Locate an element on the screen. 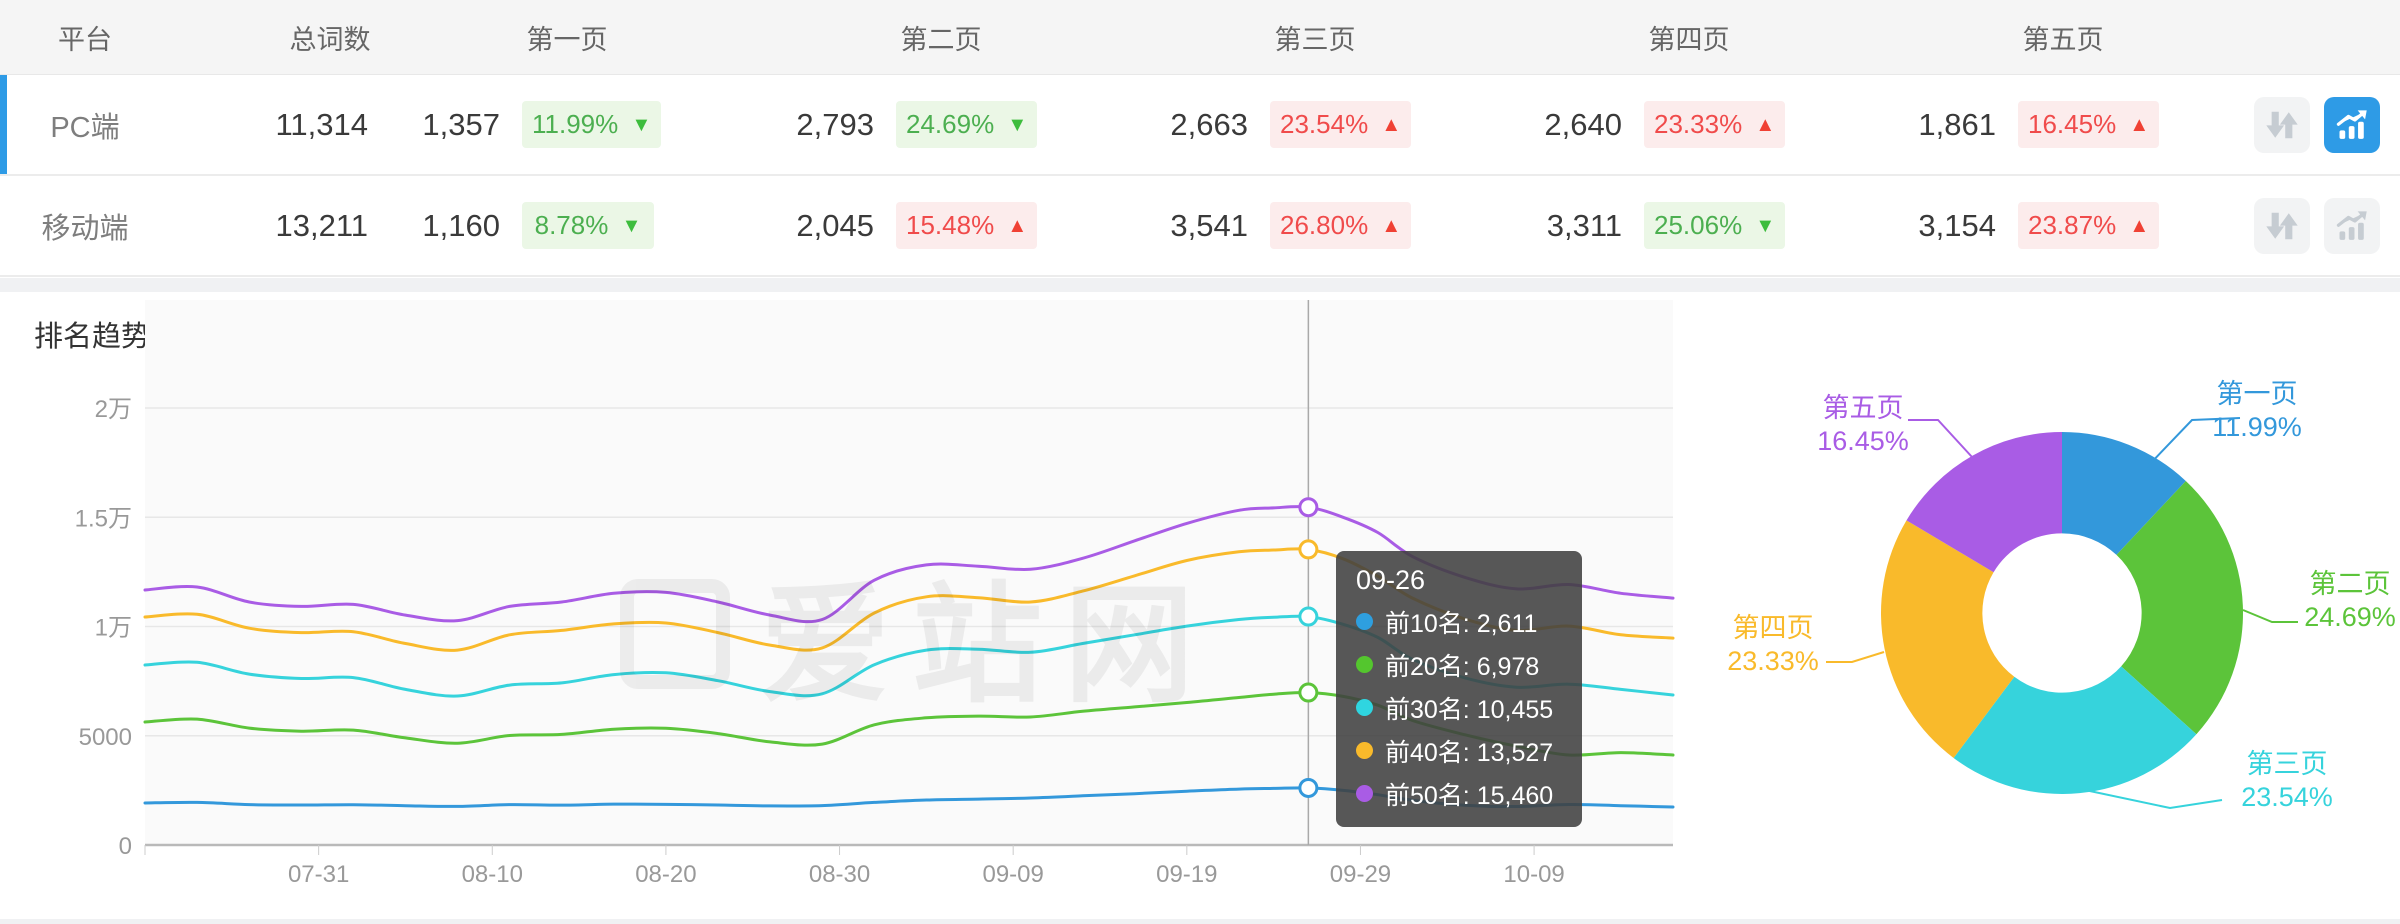 Image resolution: width=2400 pixels, height=924 pixels. marker-point-前30名 is located at coordinates (1308, 616).